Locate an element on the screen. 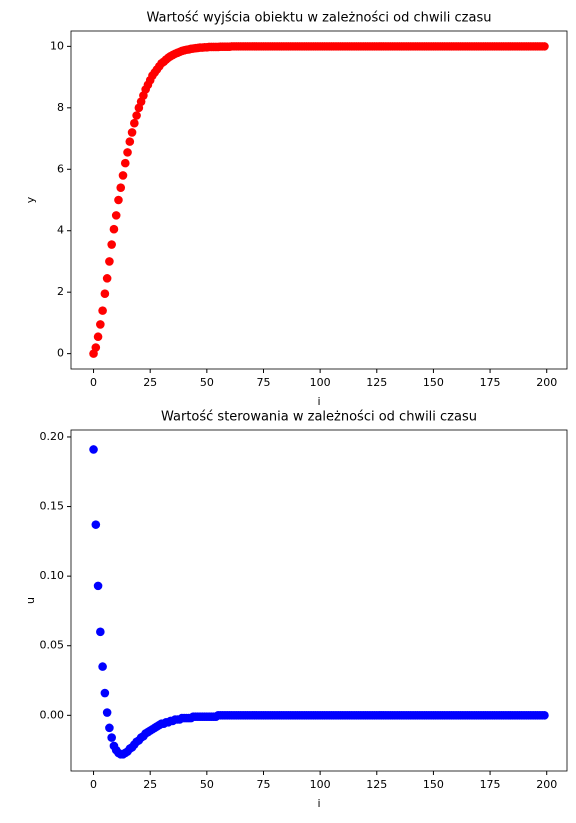 The image size is (576, 823). y-tick-label: 0.05 is located at coordinates (52, 645).